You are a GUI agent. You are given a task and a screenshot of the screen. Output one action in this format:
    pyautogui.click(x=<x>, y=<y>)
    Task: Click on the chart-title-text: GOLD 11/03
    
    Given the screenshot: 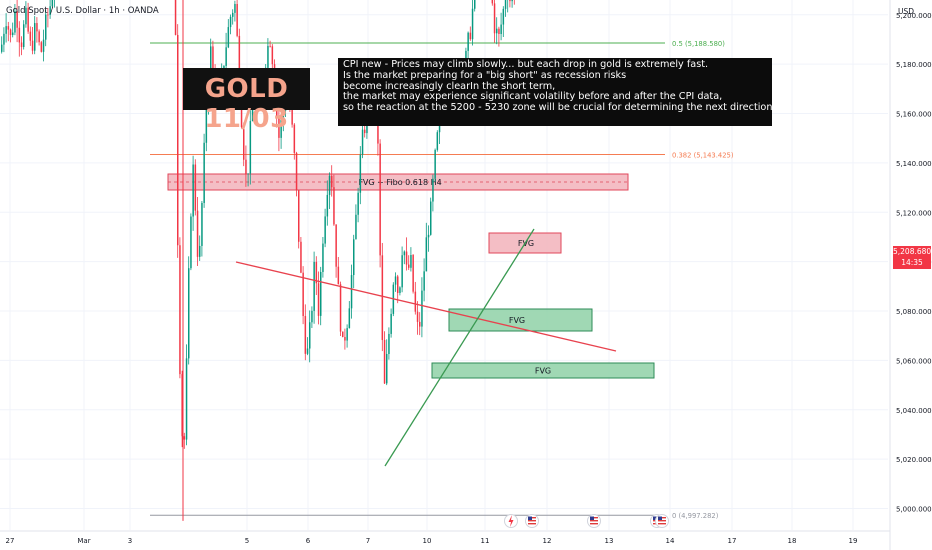 What is the action you would take?
    pyautogui.click(x=246, y=104)
    